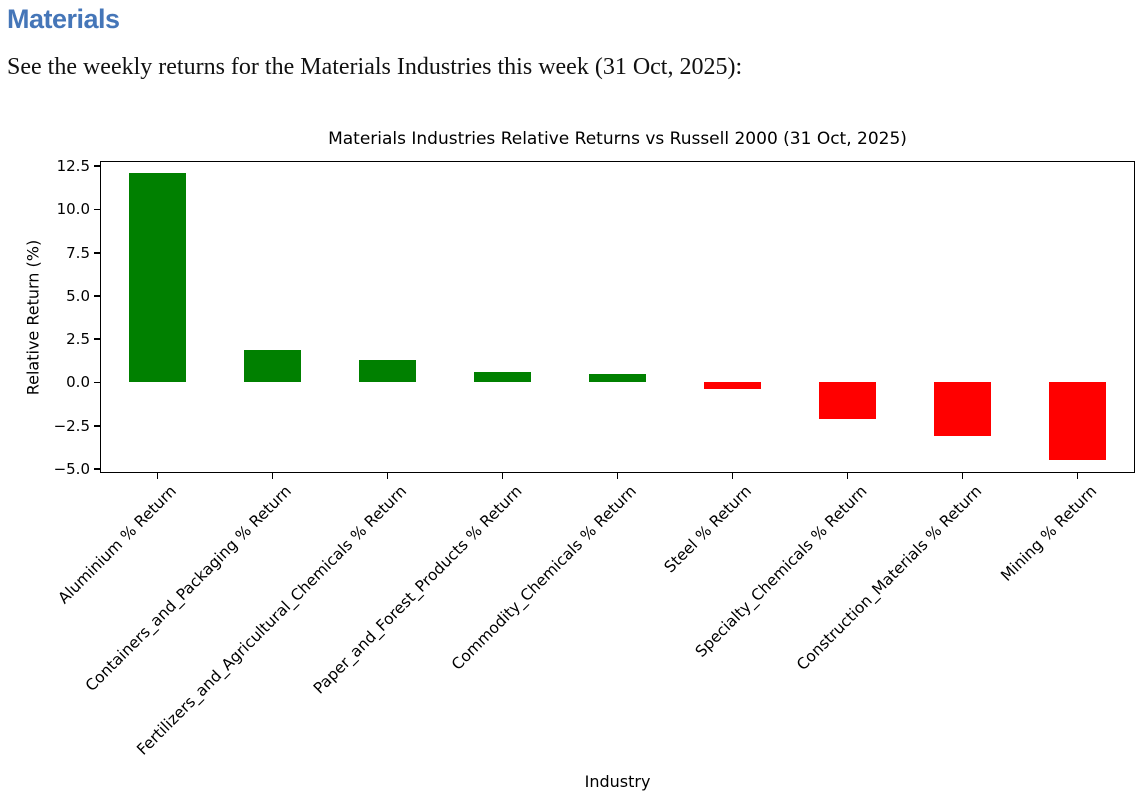 The height and width of the screenshot is (796, 1148). Describe the element at coordinates (889, 578) in the screenshot. I see `x-tick-label: Construction_Materials % Return` at that location.